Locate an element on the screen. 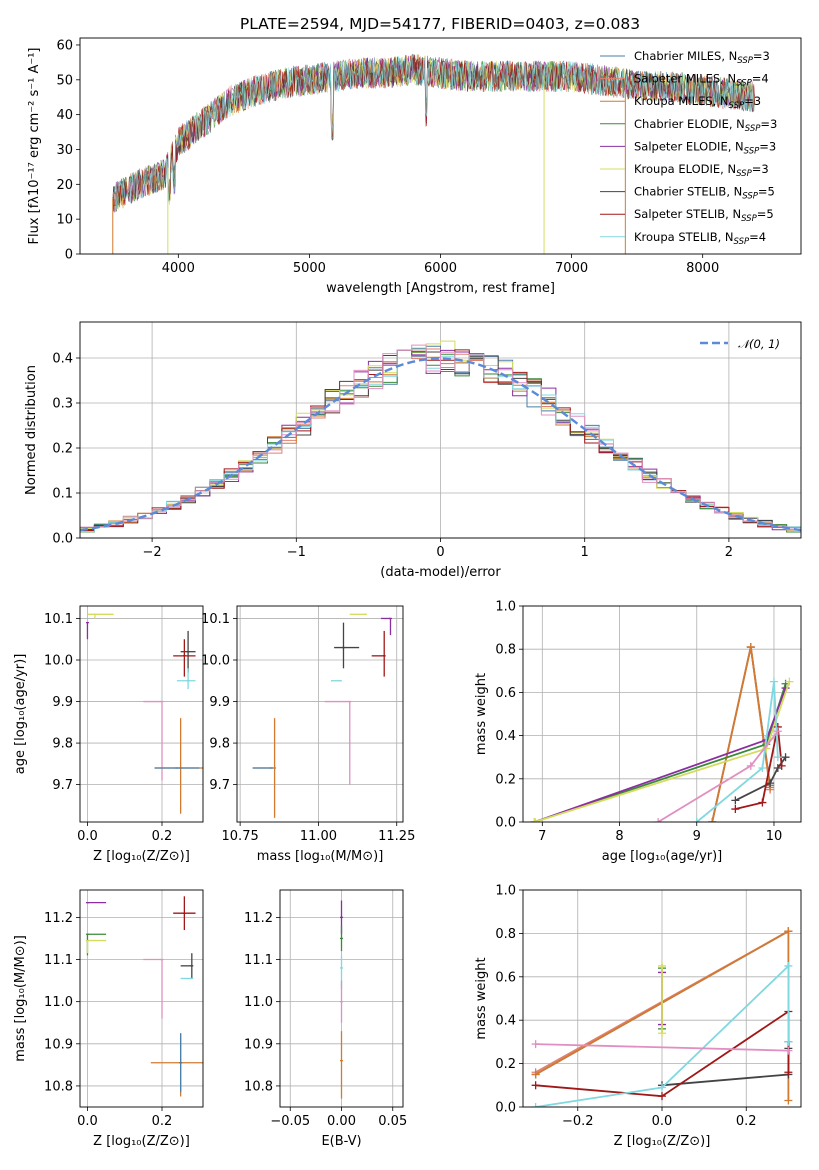 This screenshot has width=819, height=1170. x-tick-label: −0.2 is located at coordinates (578, 1121).